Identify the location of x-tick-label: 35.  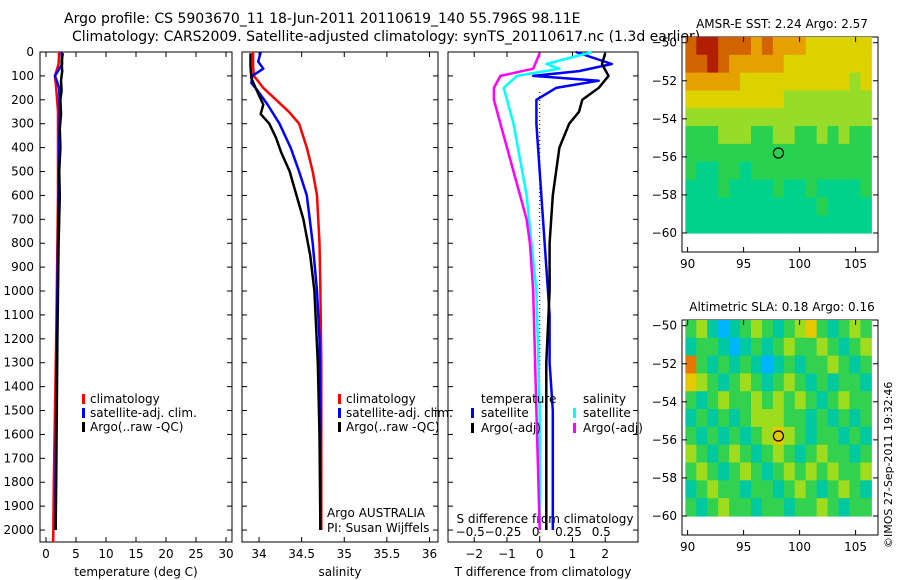
(344, 554).